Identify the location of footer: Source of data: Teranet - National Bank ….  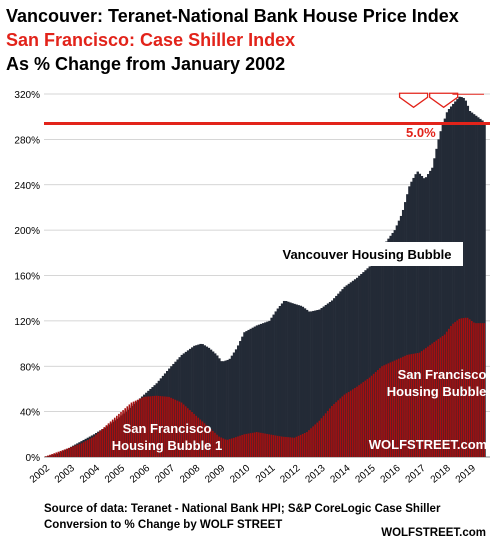
(242, 517).